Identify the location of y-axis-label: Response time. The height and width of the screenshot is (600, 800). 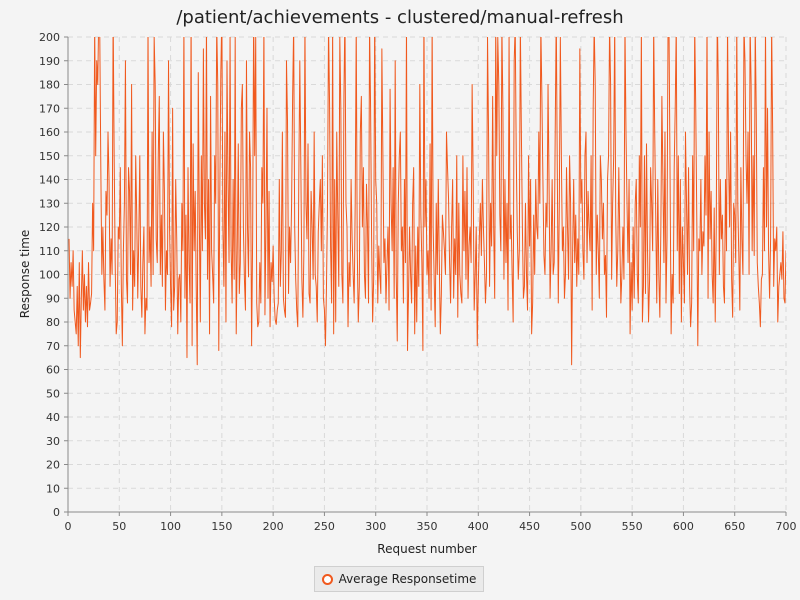
(25, 274).